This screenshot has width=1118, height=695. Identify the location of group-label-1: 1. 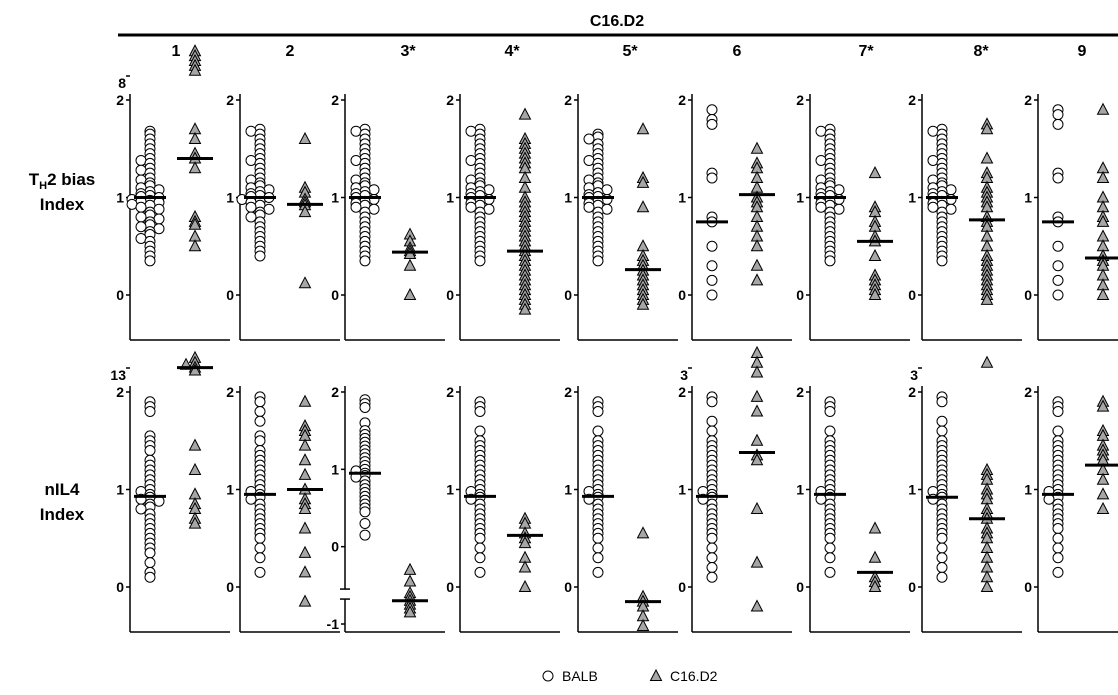
(176, 51).